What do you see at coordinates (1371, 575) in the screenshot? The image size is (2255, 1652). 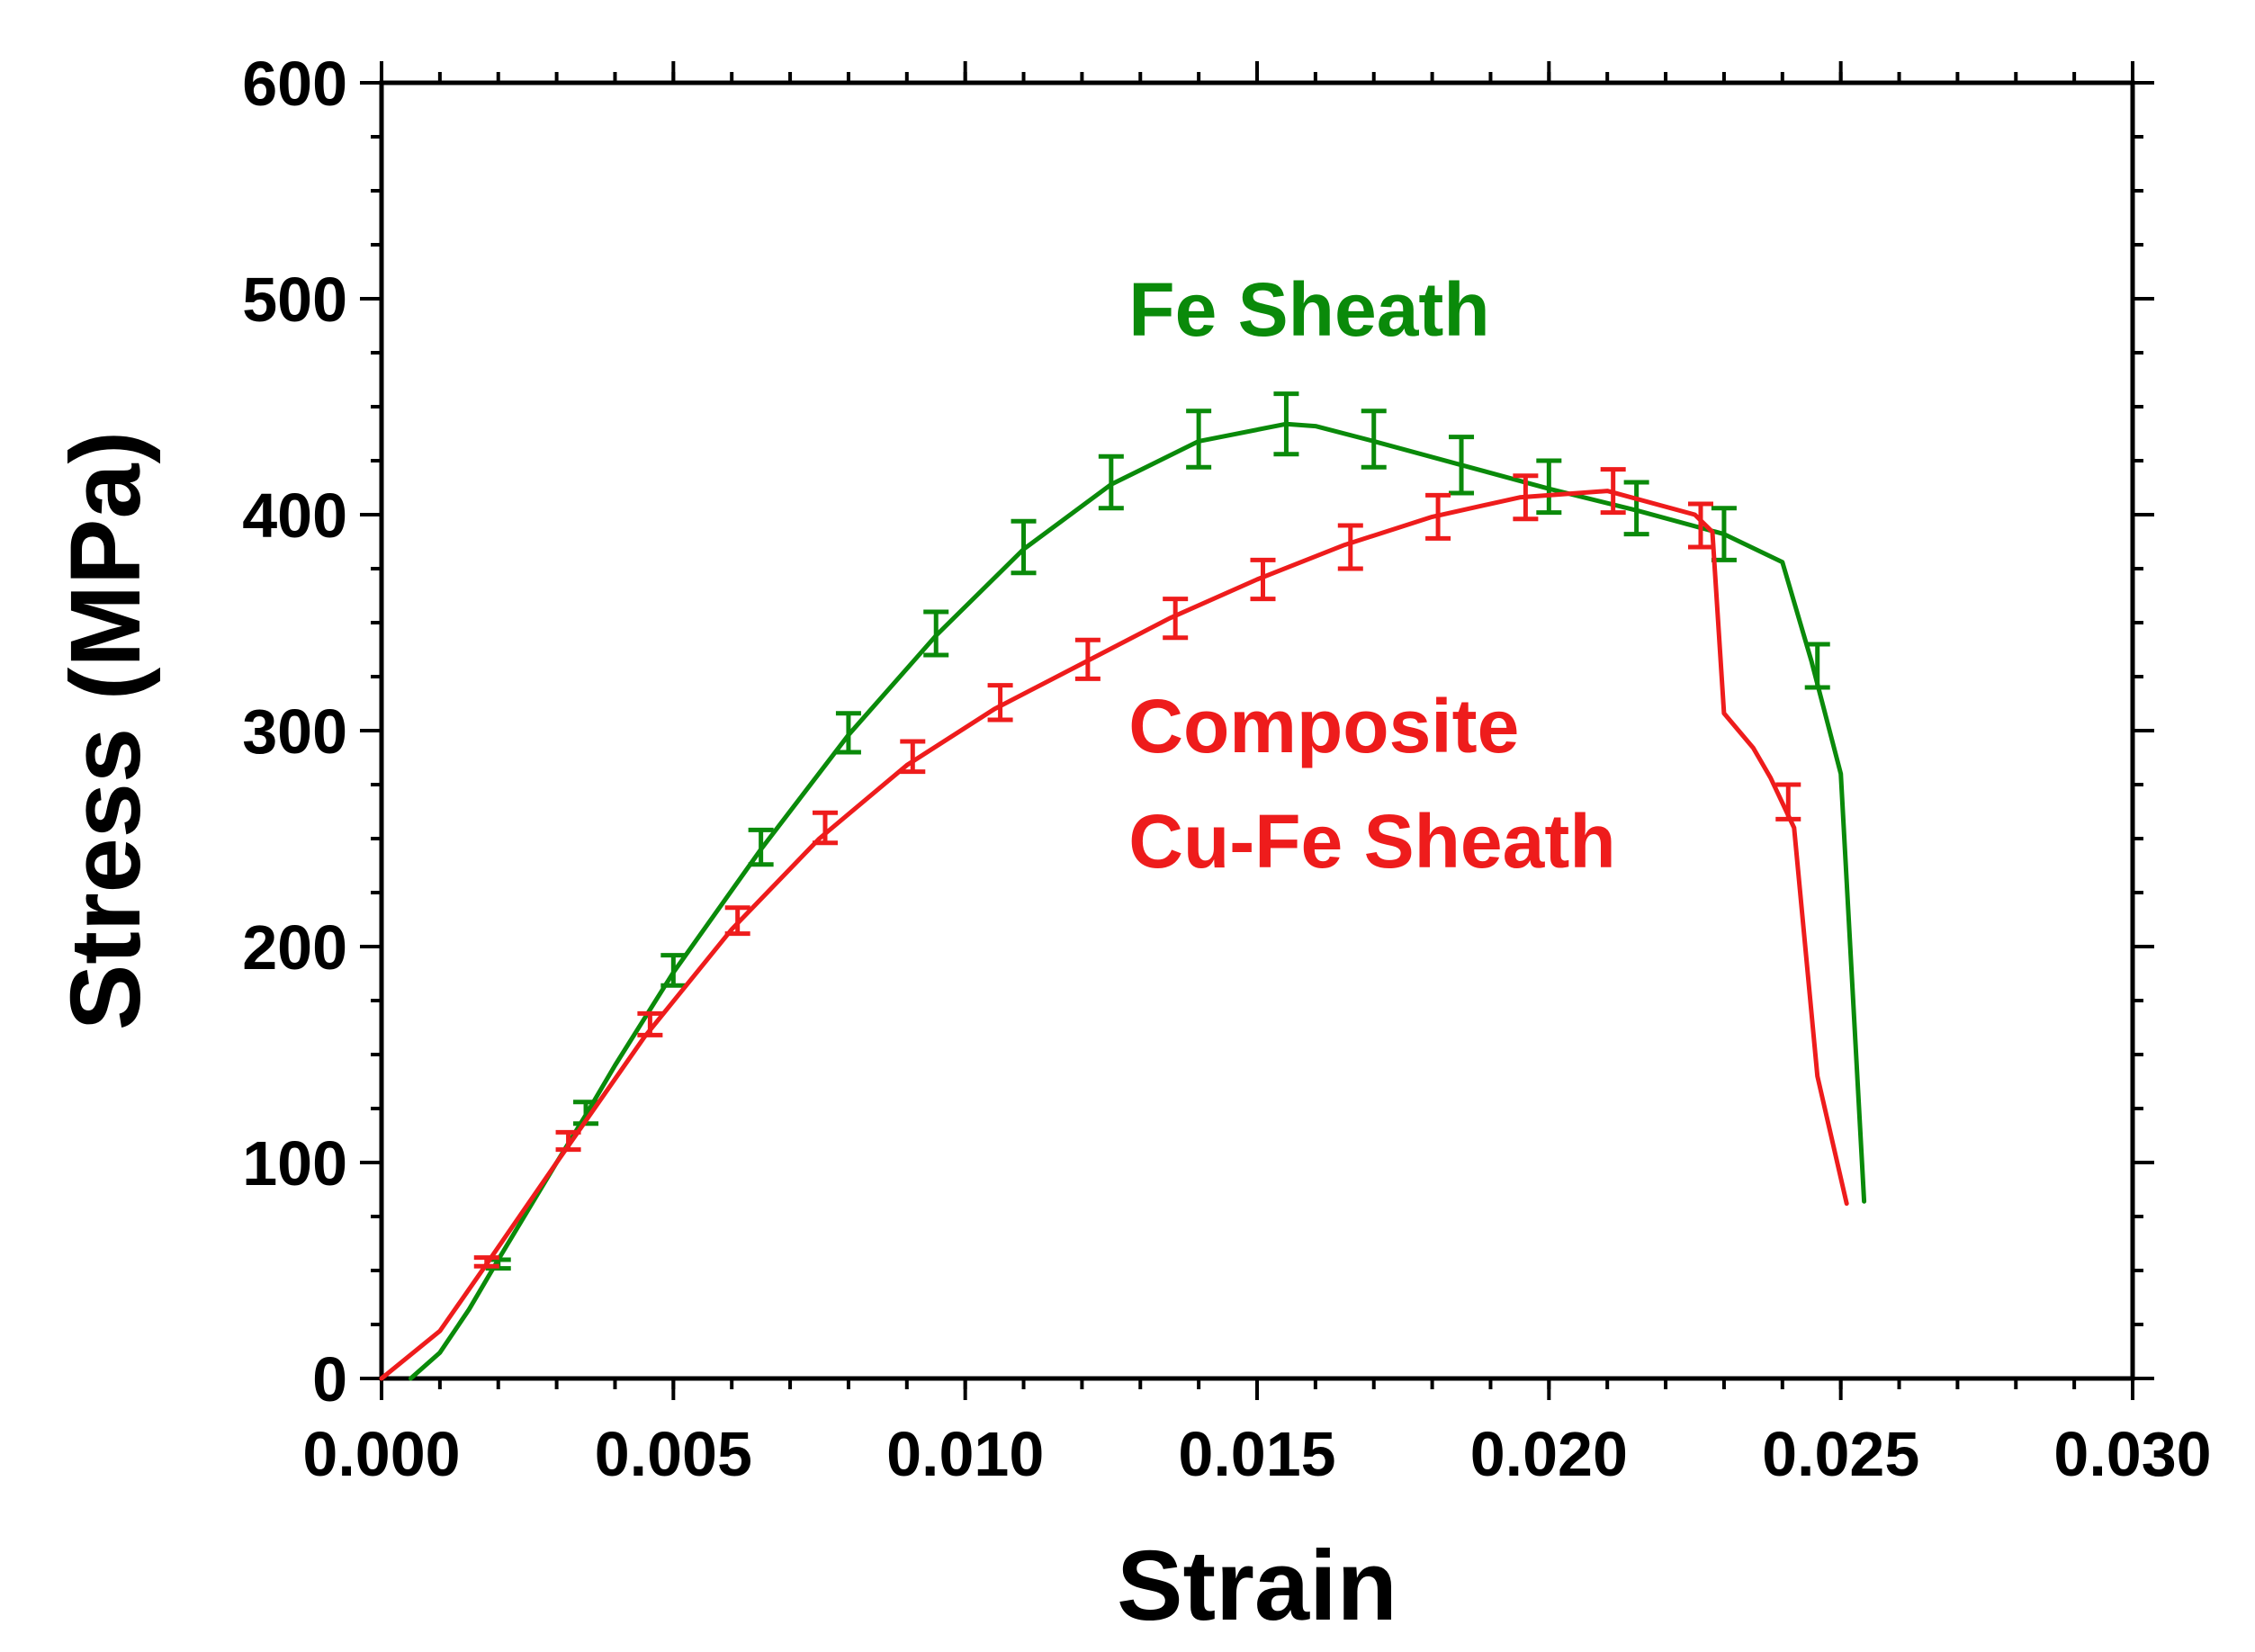 I see `series-labels: Fe Sheath Composite Cu-Fe Sheath` at bounding box center [1371, 575].